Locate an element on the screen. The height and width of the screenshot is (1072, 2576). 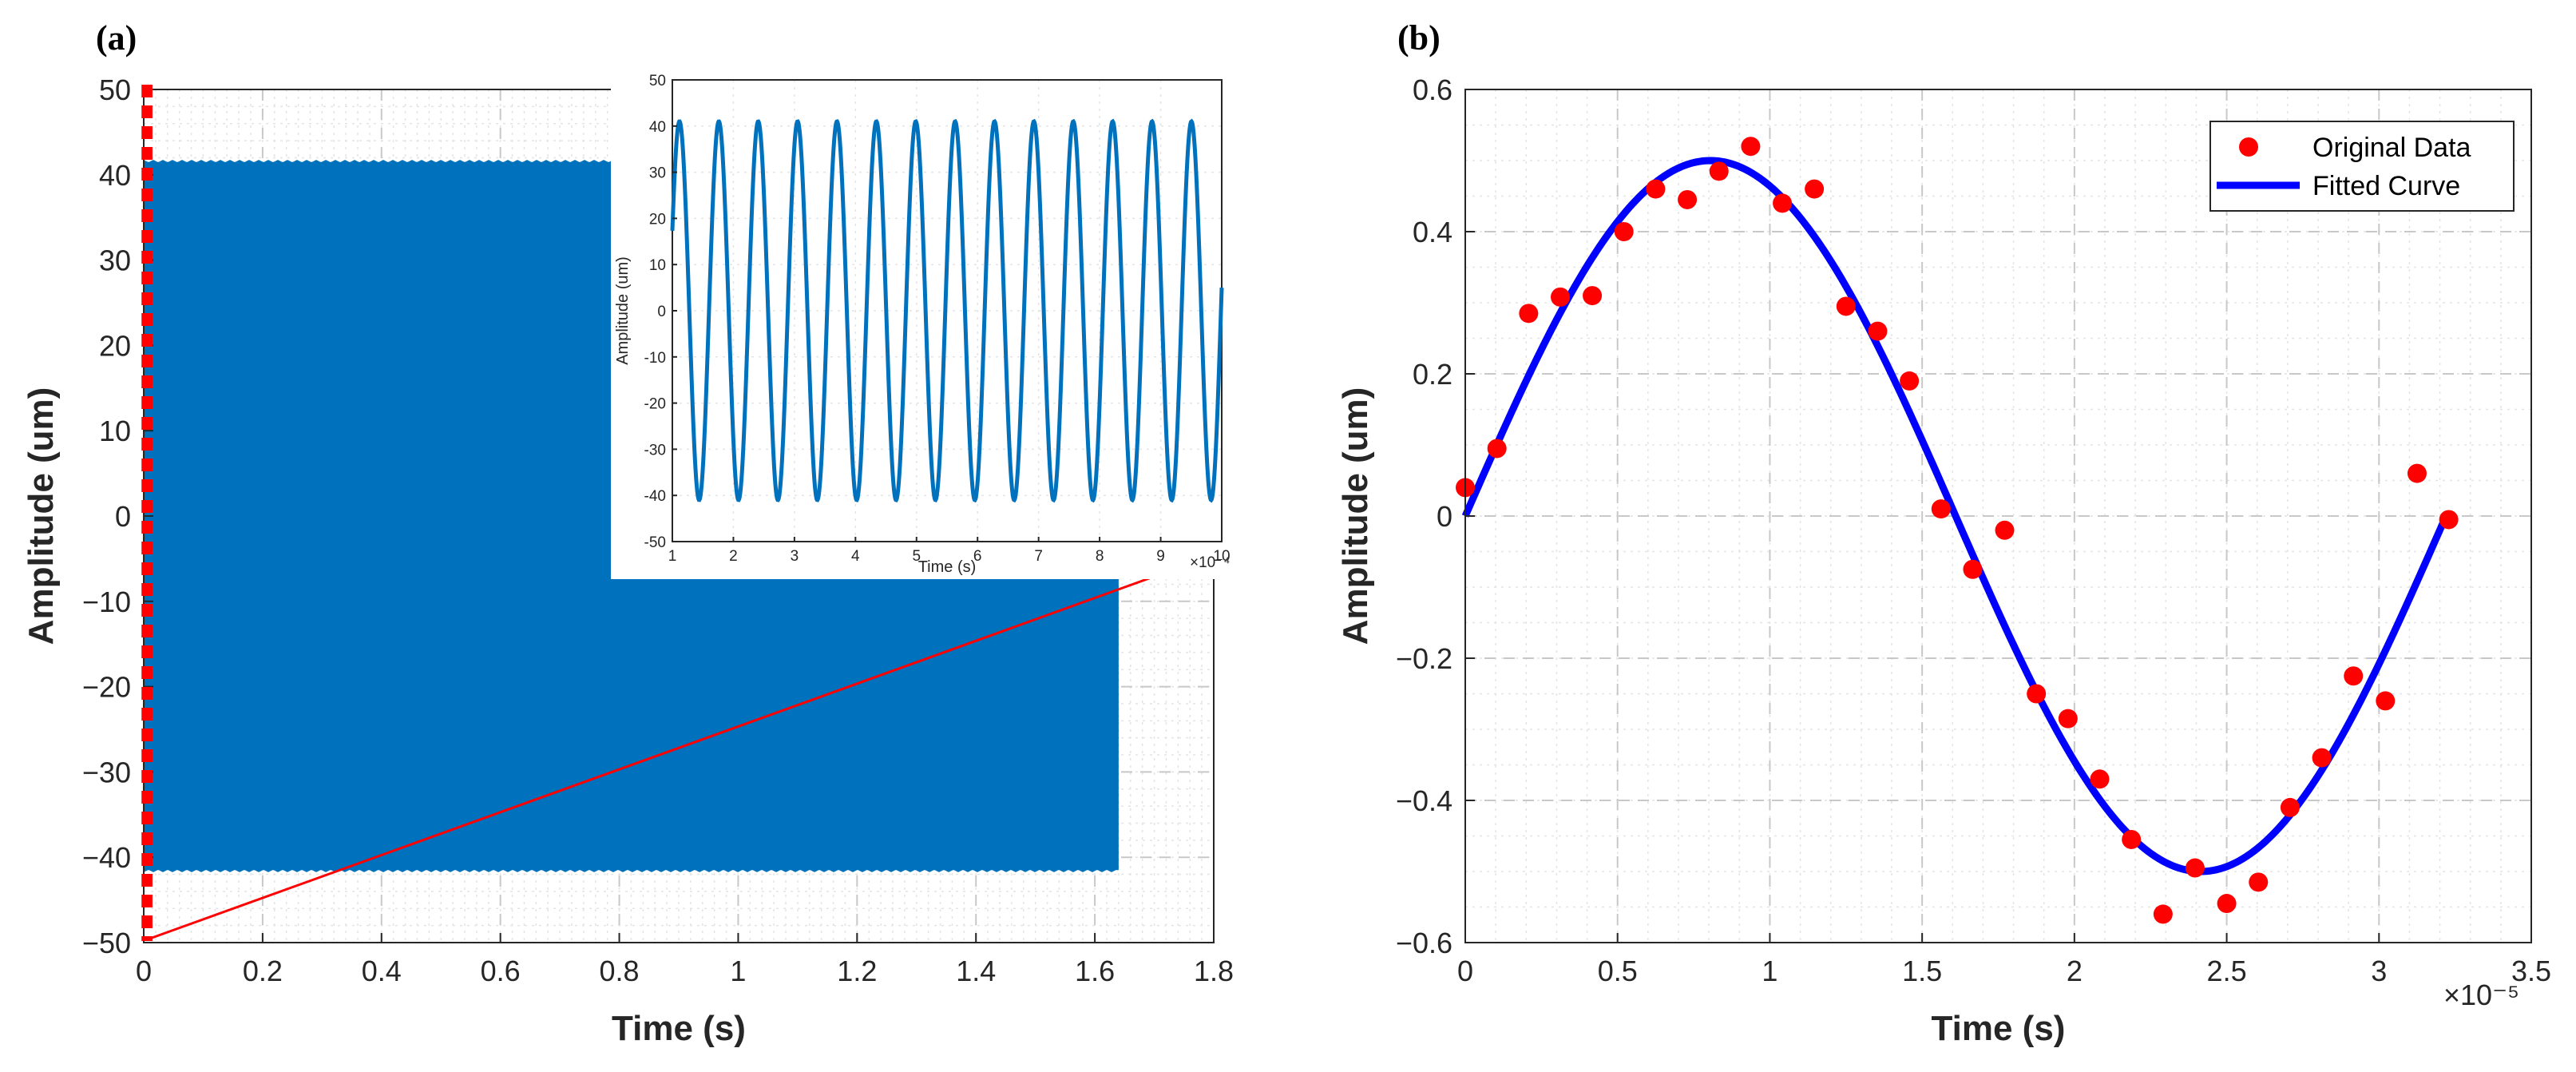
inset-x-ticks: 1 2 3 4 5 6 7 8 9 10 is located at coordinates (949, 551).